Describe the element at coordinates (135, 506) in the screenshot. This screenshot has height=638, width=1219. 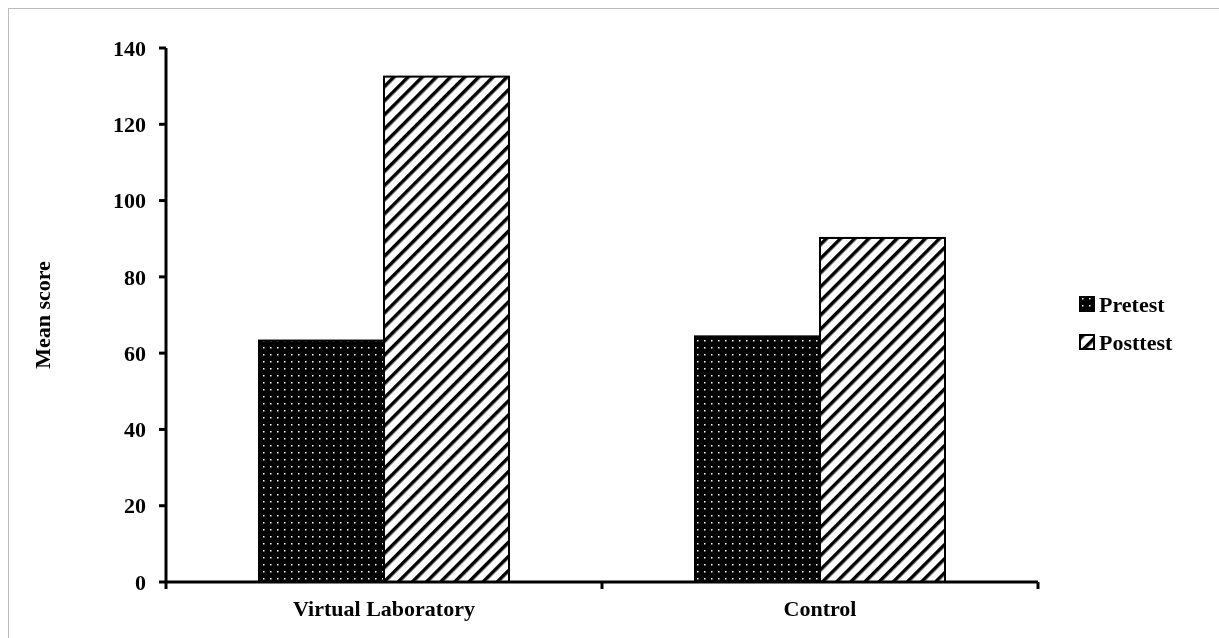
I see `y-tick-label: 20` at that location.